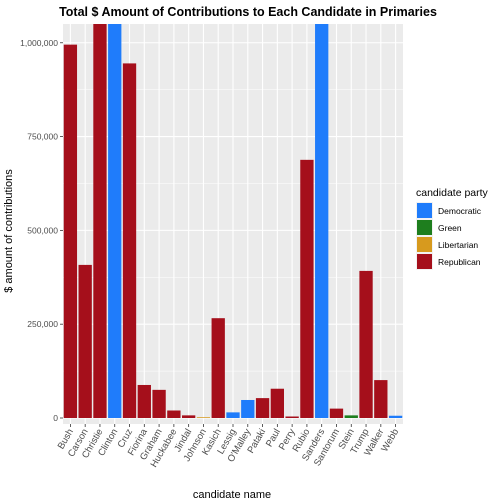 This screenshot has height=504, width=504. I want to click on x-axis-title: candidate name, so click(232, 495).